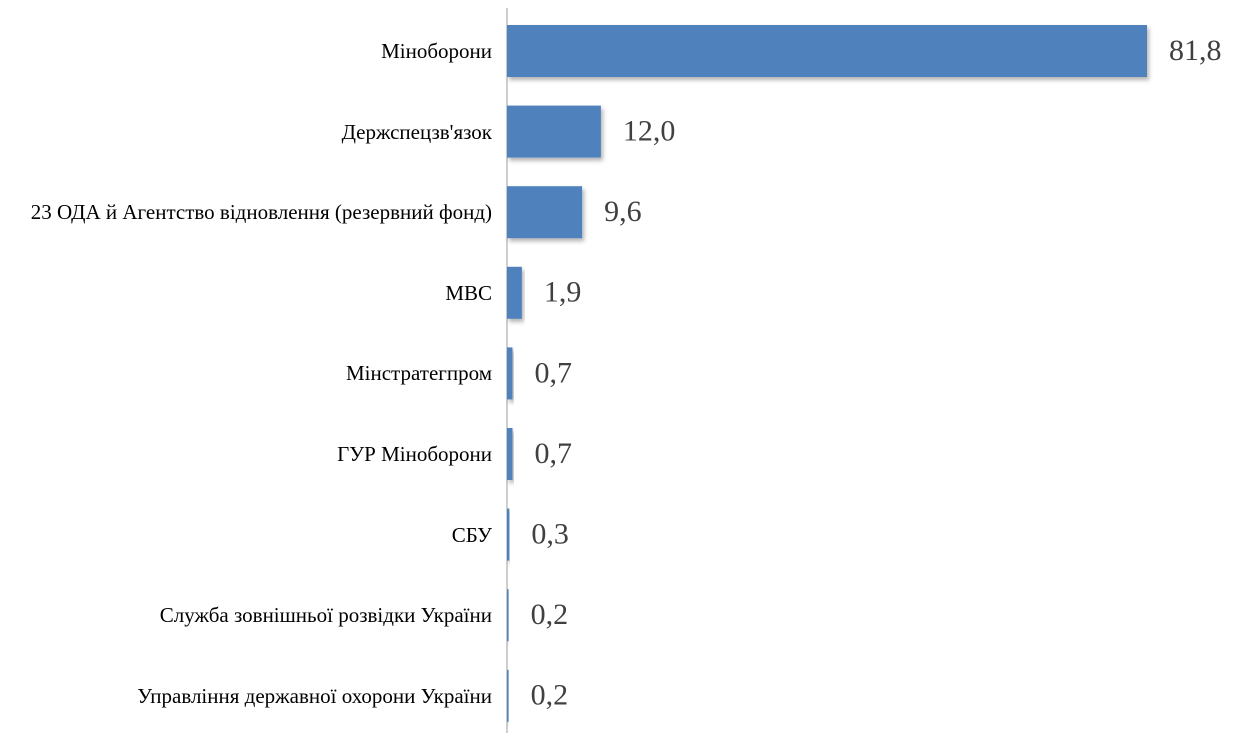 The height and width of the screenshot is (733, 1248). What do you see at coordinates (246, 51) in the screenshot?
I see `category-label: Міноборони` at bounding box center [246, 51].